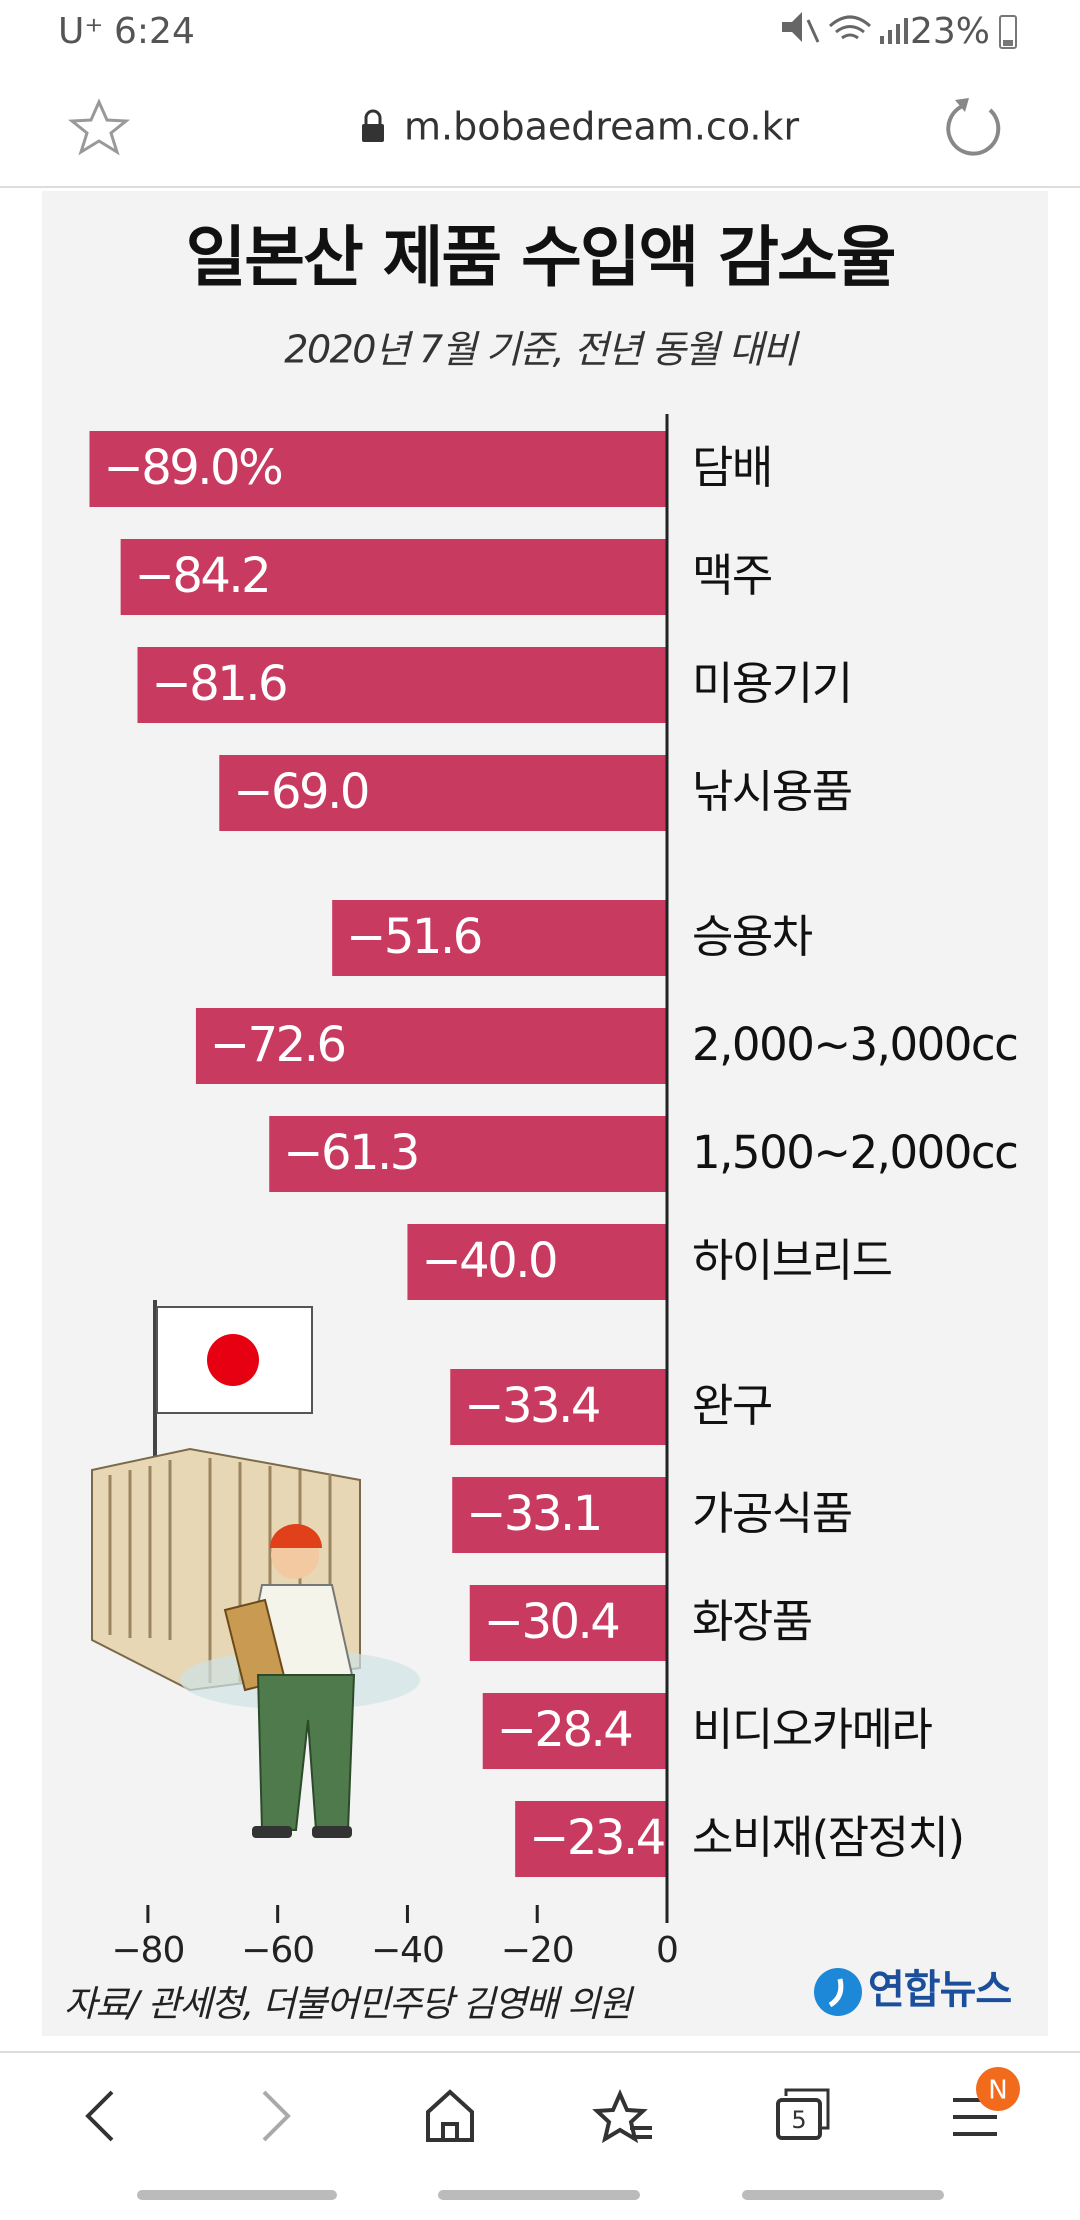 This screenshot has width=1080, height=2220. I want to click on bookmark-star, so click(99, 127).